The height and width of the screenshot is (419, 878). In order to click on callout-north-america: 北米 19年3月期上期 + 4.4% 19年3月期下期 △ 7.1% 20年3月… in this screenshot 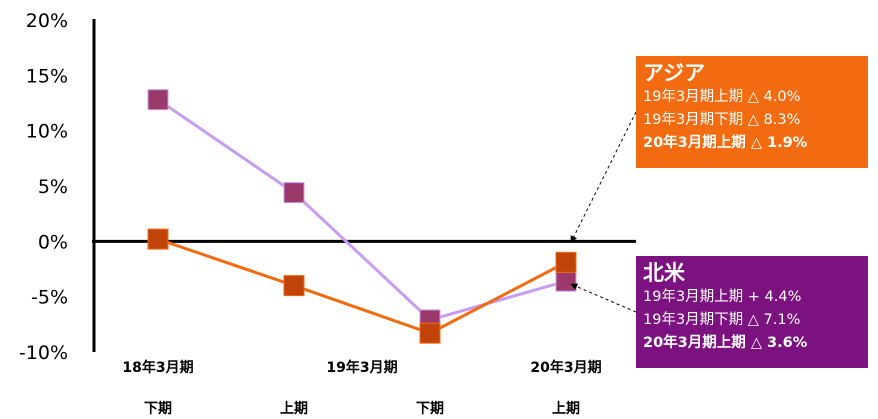, I will do `click(752, 312)`.